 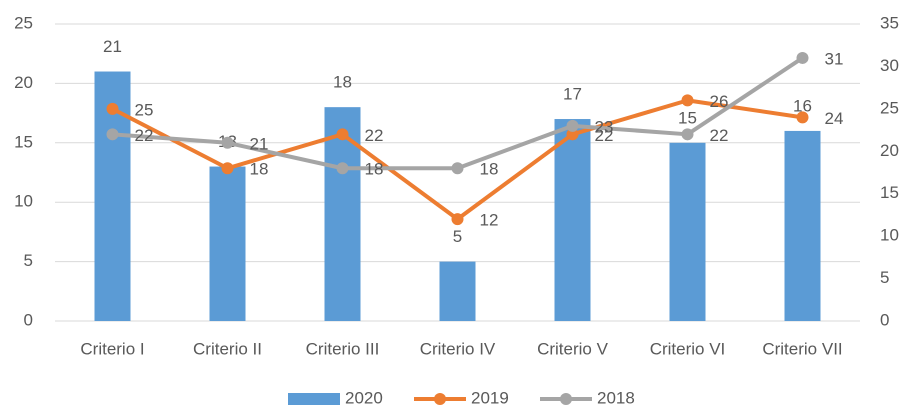 What do you see at coordinates (343, 348) in the screenshot?
I see `x-tick-label: Criterio III` at bounding box center [343, 348].